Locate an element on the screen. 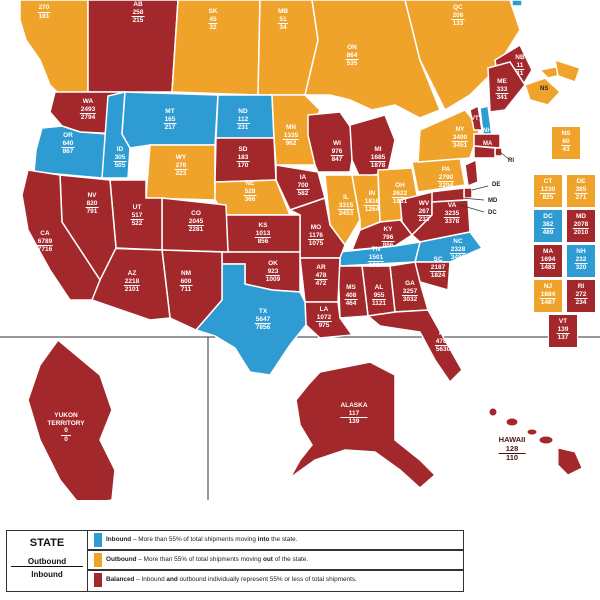  legend-key-outbound: Outbound is located at coordinates (47, 562).